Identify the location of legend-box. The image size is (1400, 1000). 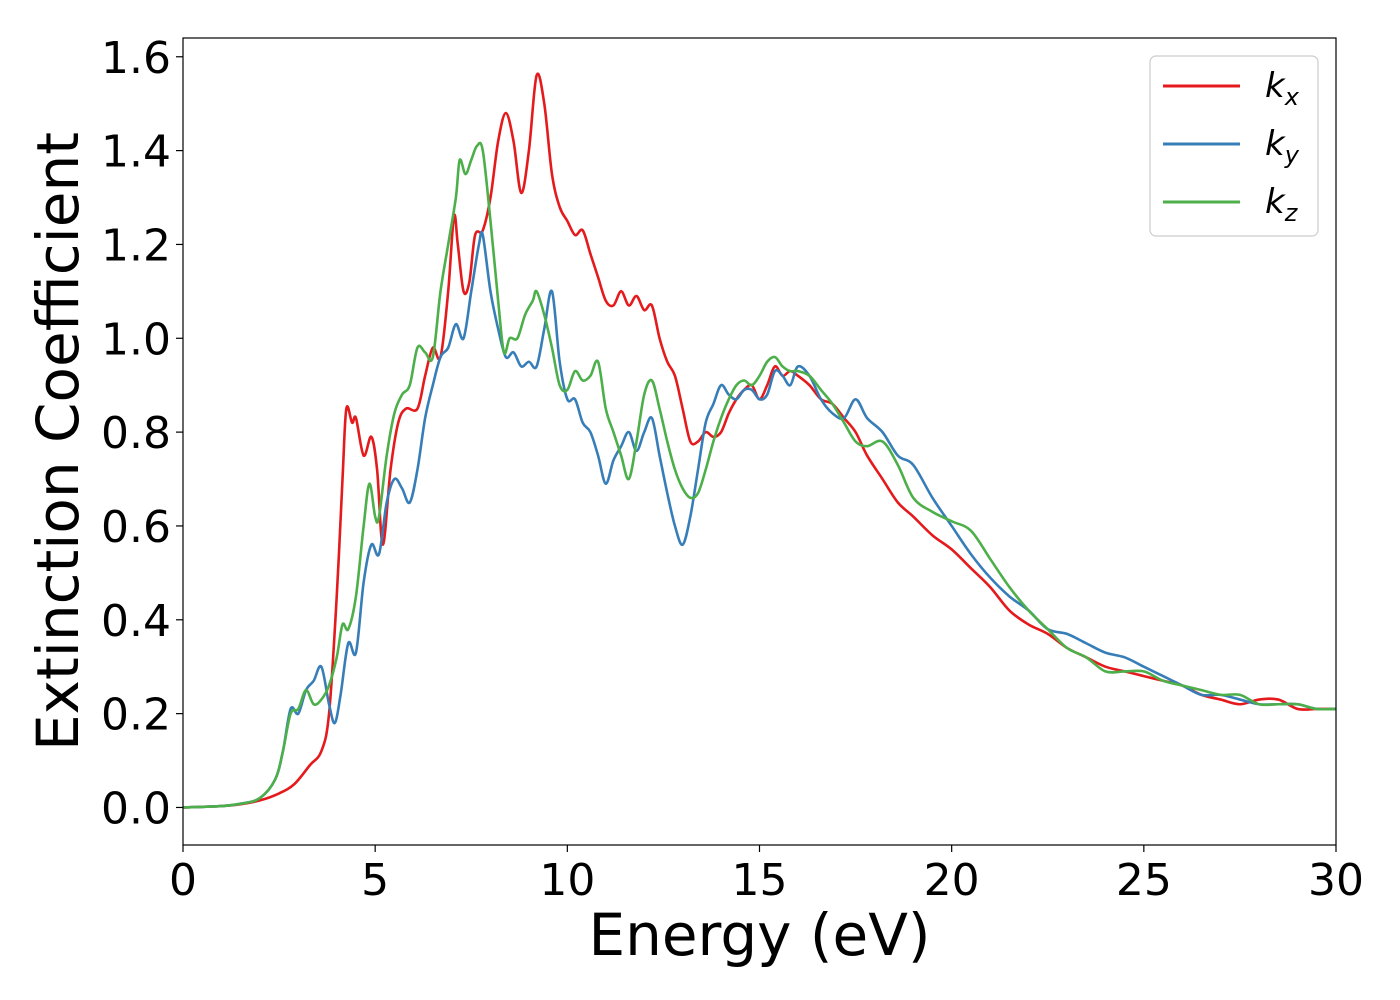
(1234, 146).